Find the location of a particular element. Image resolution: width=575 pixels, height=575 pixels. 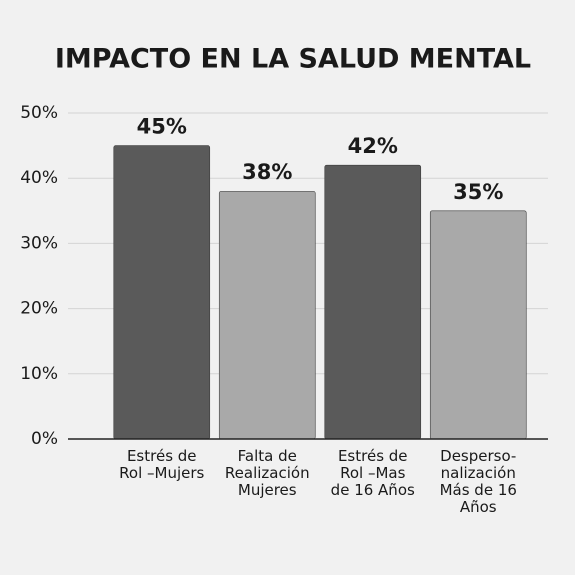

y-tick-label: 10% is located at coordinates (39, 374).